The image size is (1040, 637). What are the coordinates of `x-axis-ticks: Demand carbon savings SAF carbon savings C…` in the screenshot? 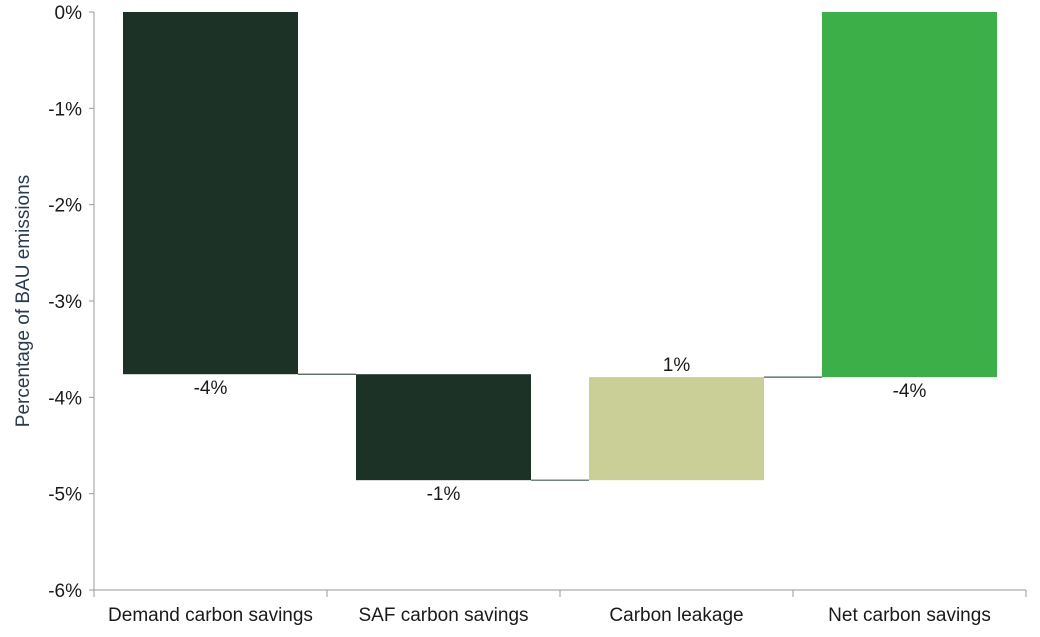 It's located at (560, 608).